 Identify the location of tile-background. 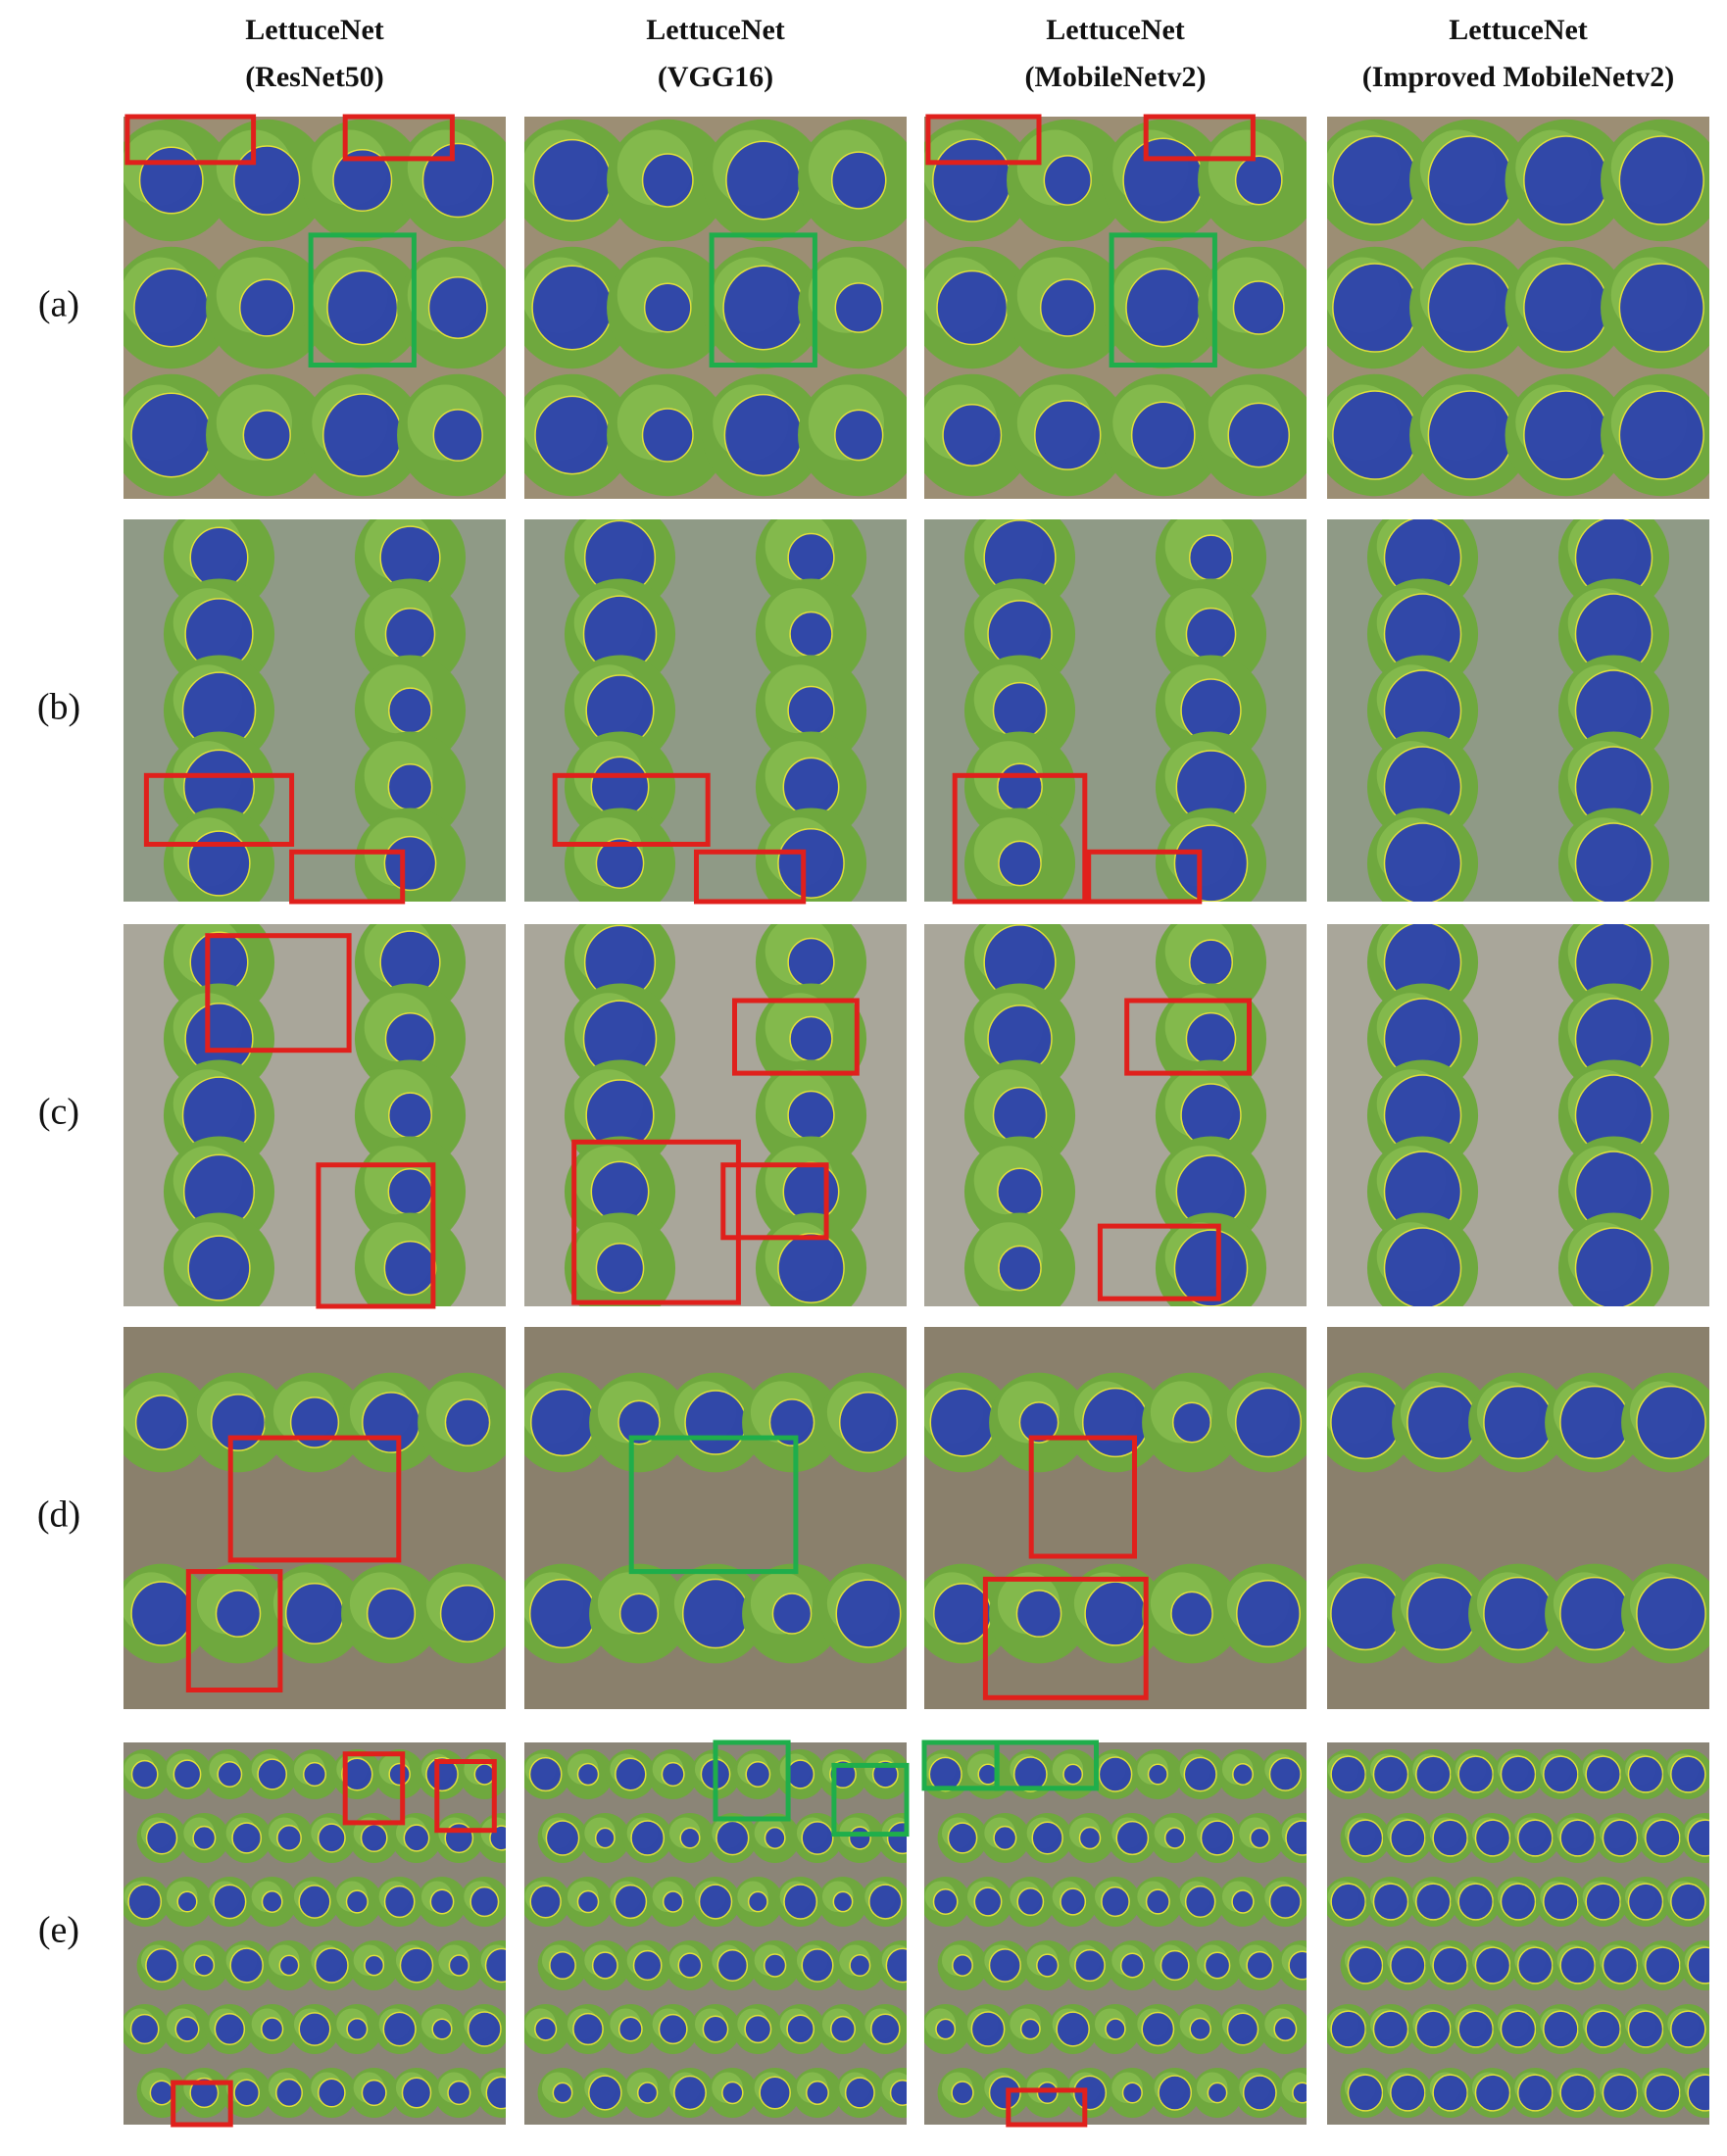
(1518, 1933).